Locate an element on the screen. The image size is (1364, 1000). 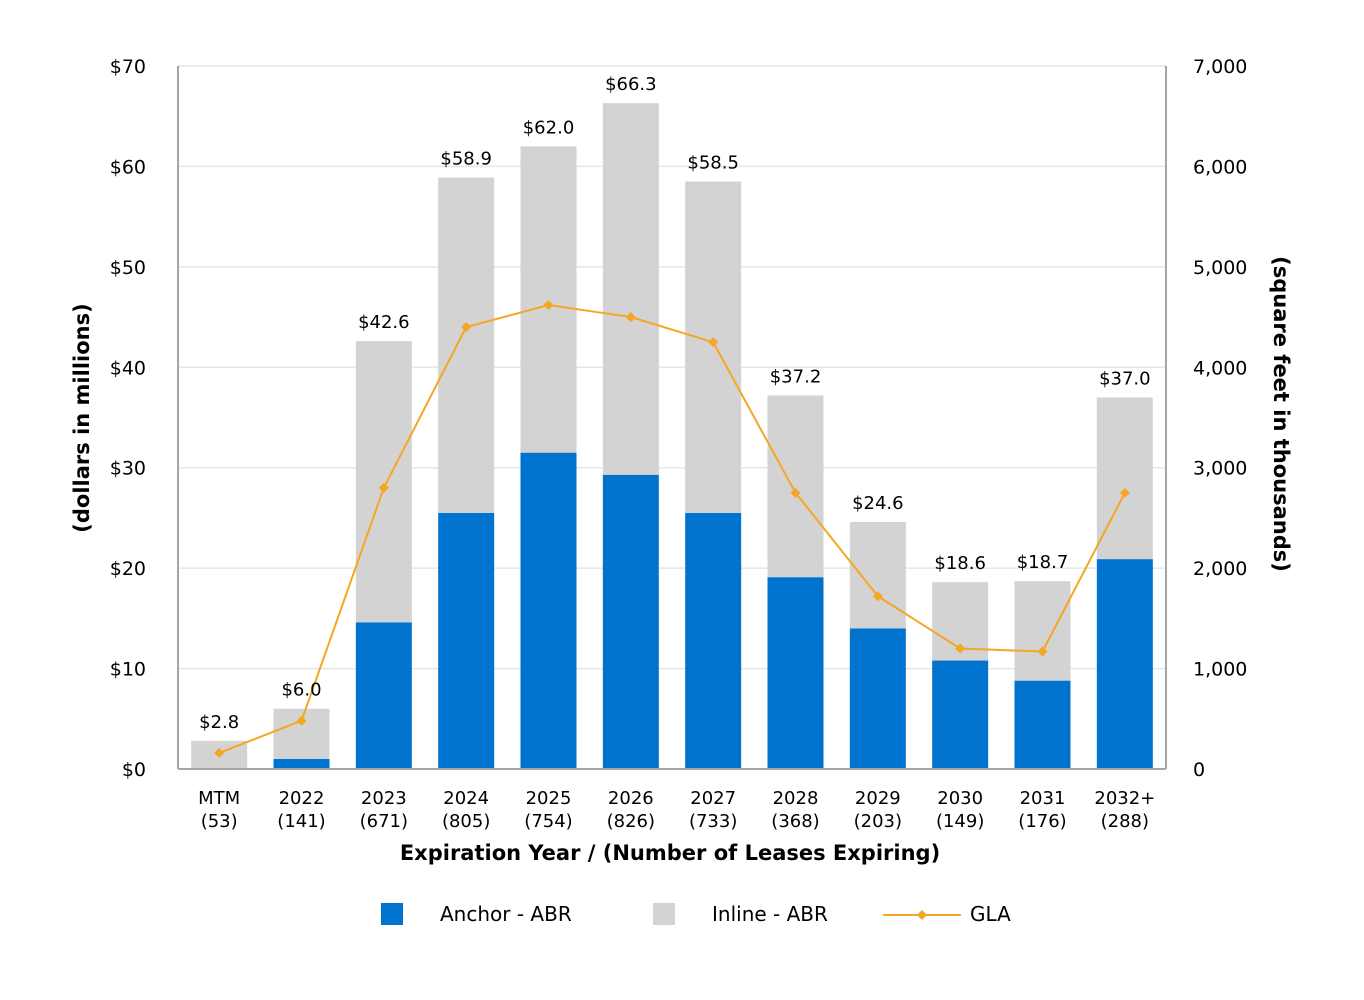
bar-anchor-2024 is located at coordinates (466, 640).